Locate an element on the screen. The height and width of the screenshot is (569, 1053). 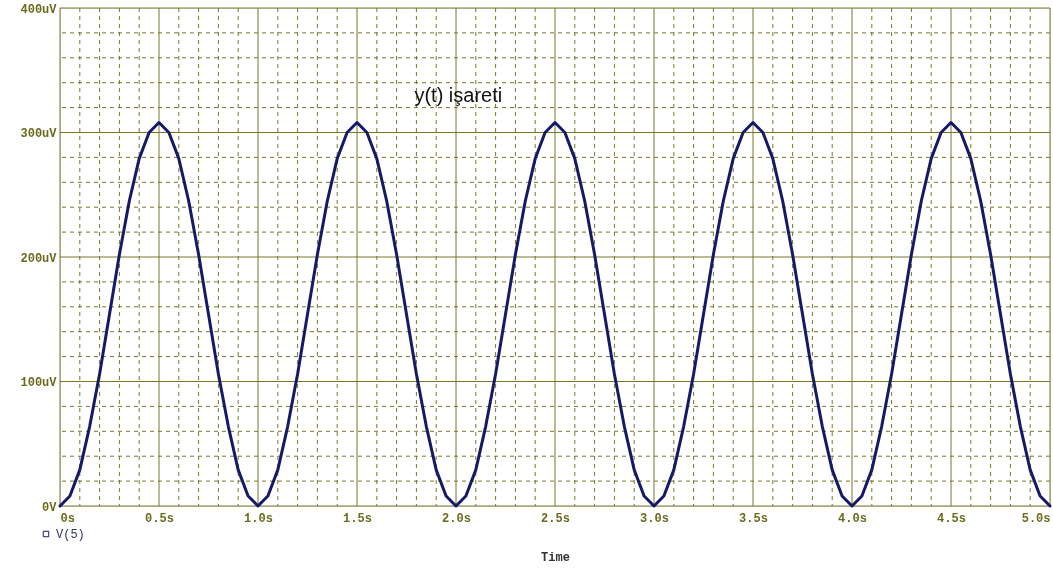
x-tick-label: 0s is located at coordinates (67, 518).